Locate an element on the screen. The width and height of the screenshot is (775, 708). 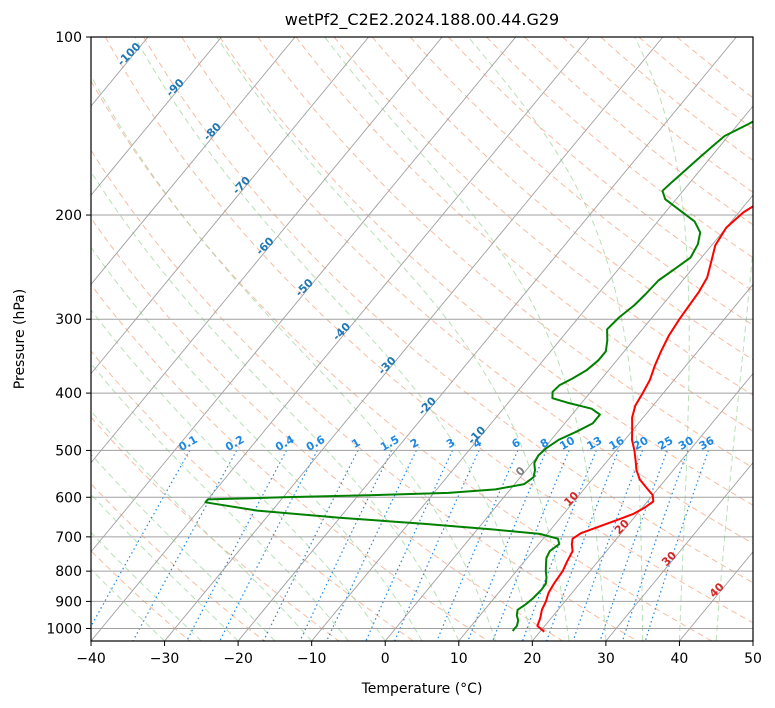
y-tick-label: 400 is located at coordinates (68, 394).